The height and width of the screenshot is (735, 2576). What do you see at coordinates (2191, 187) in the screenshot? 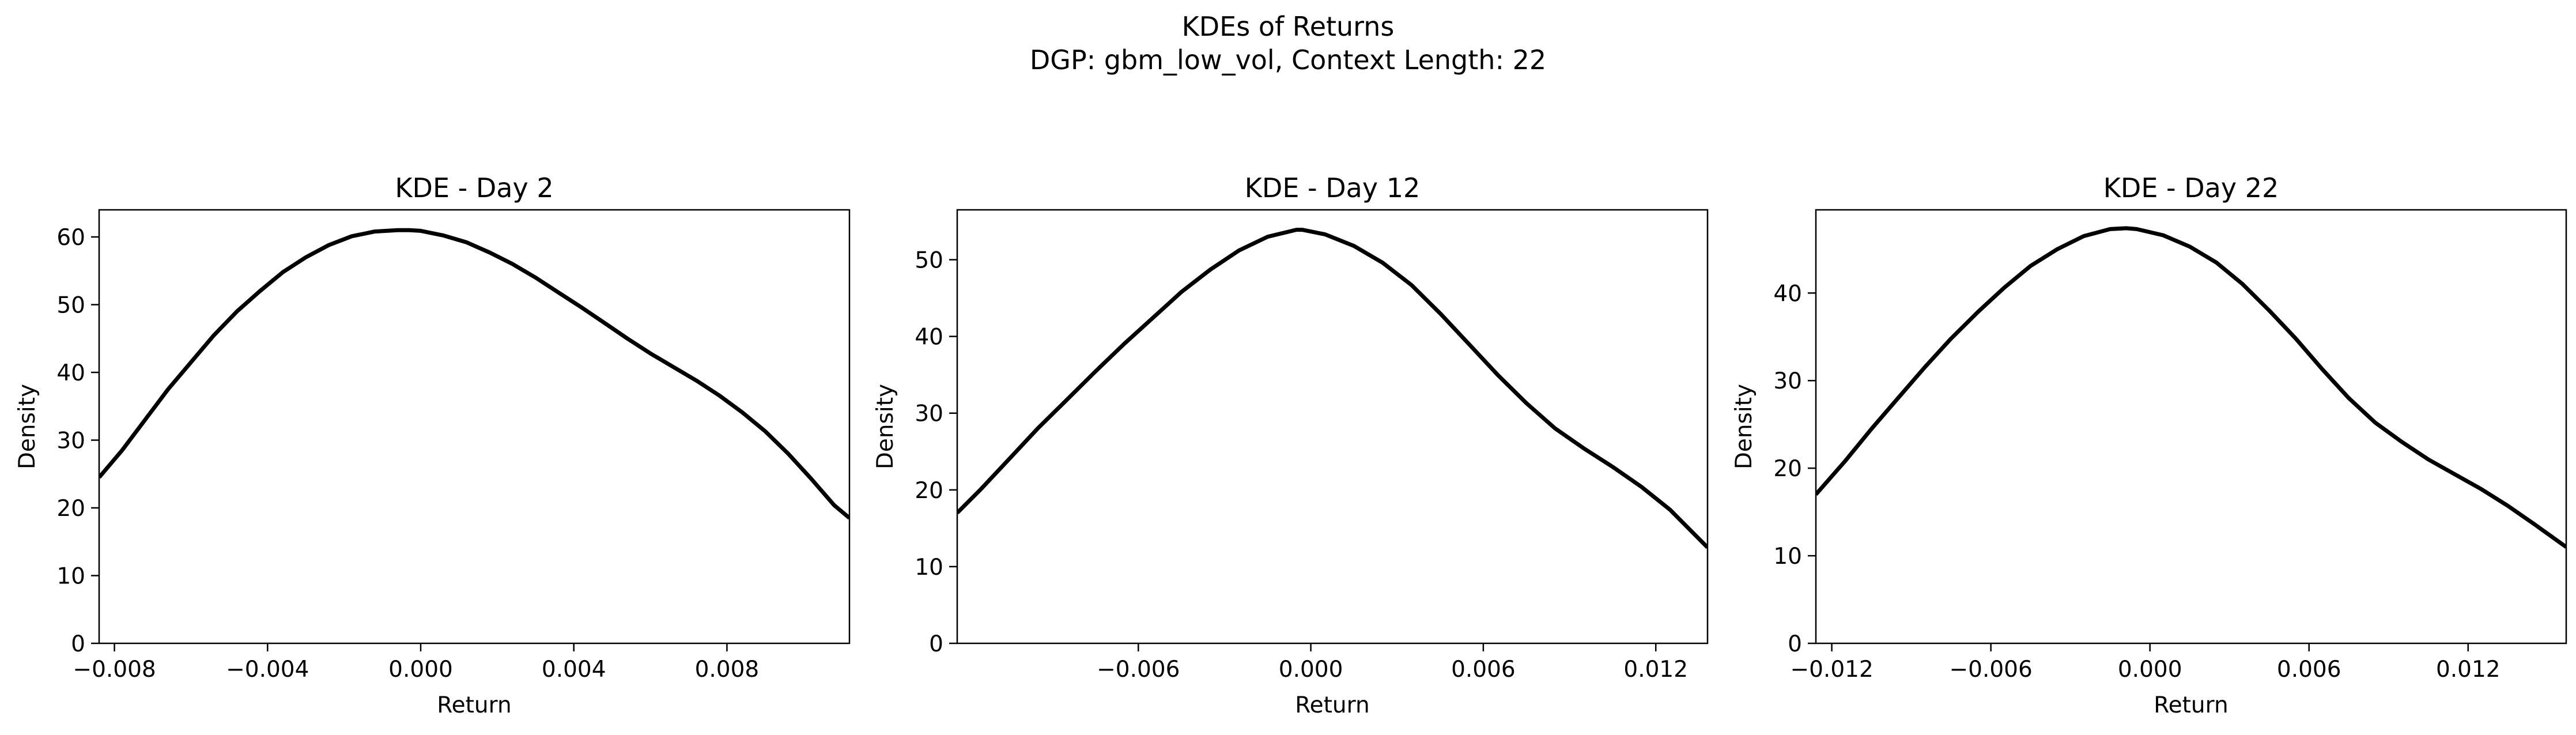
I see `subplot-title: KDE - Day 22` at bounding box center [2191, 187].